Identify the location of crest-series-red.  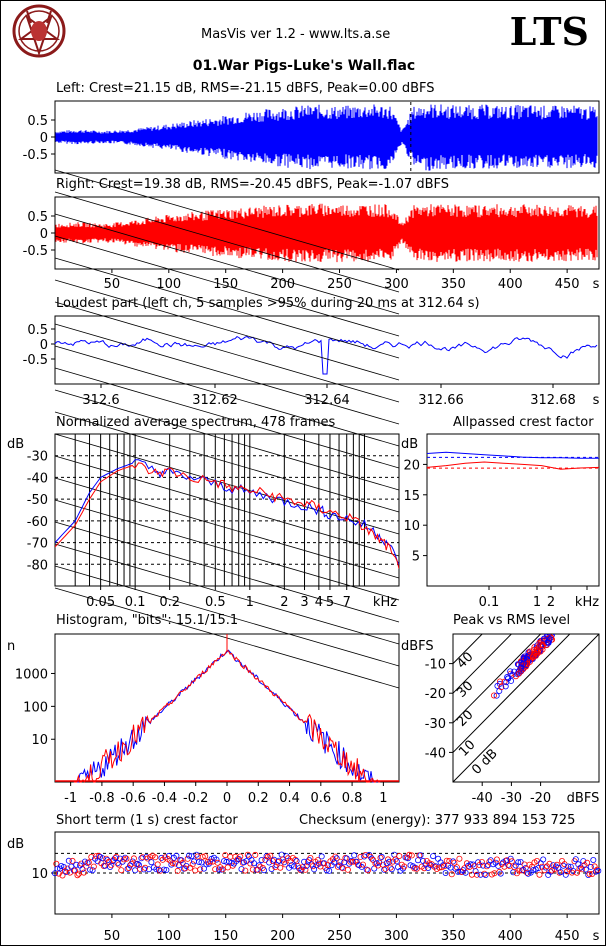
(513, 465).